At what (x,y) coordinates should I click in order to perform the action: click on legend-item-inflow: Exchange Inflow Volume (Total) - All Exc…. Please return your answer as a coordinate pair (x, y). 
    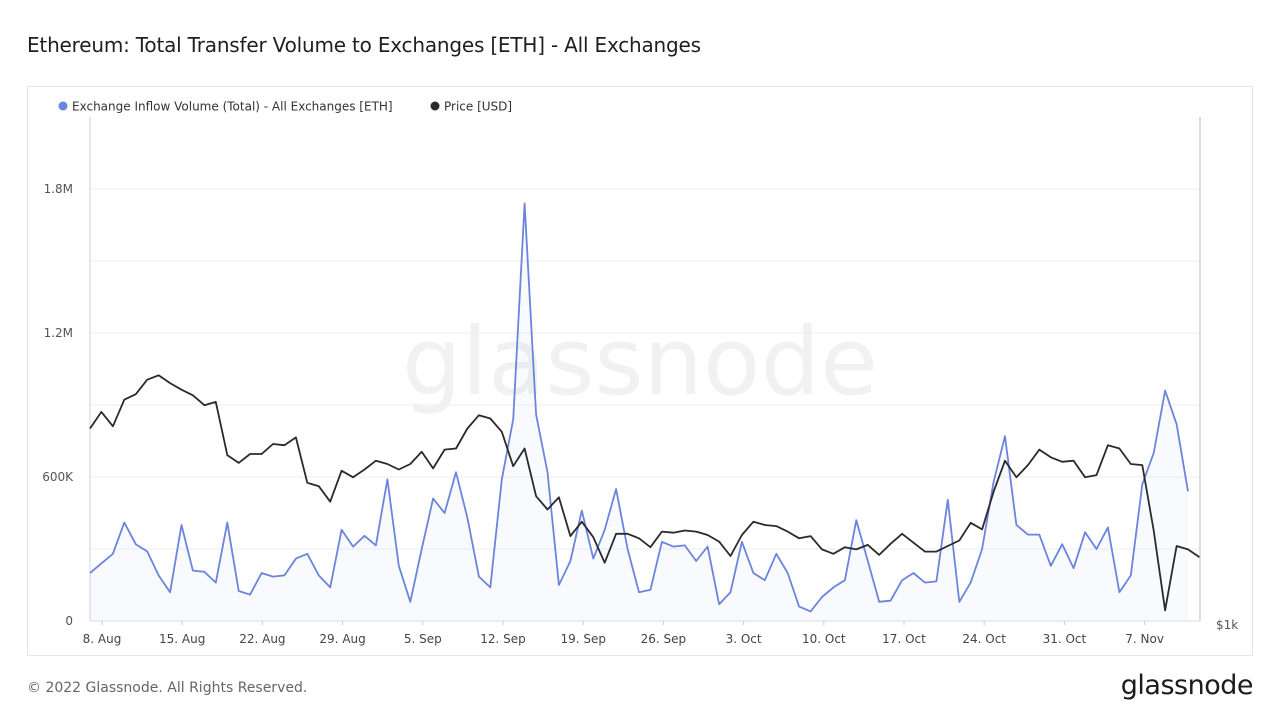
    Looking at the image, I should click on (225, 107).